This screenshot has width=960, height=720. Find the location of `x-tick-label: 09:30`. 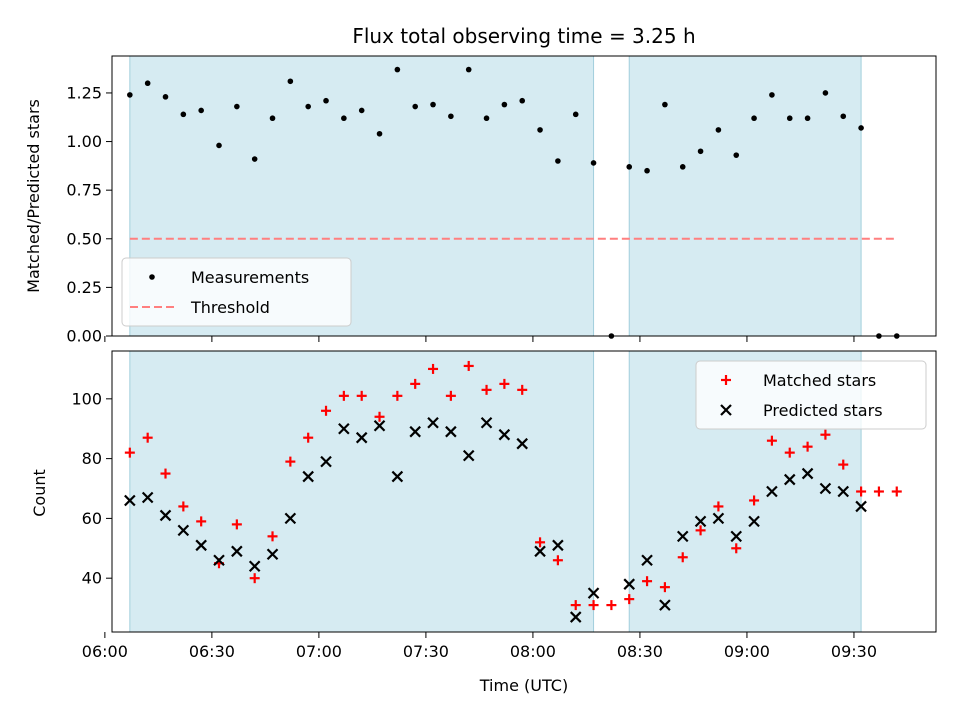

x-tick-label: 09:30 is located at coordinates (854, 651).